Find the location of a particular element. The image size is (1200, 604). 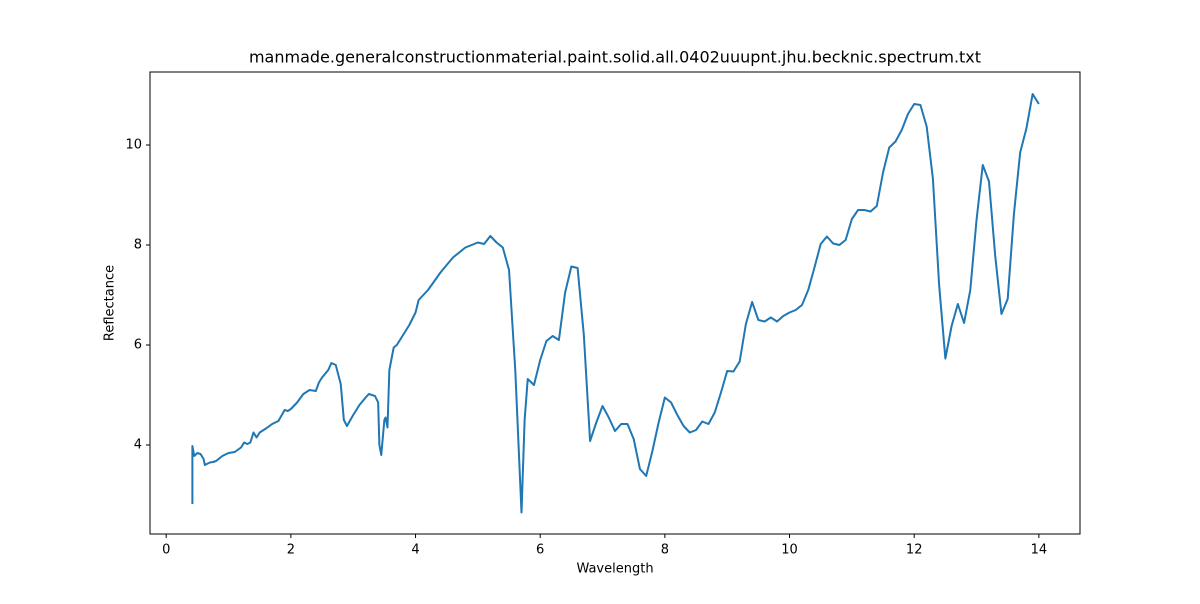

y-tick-label: 4 is located at coordinates (138, 445).